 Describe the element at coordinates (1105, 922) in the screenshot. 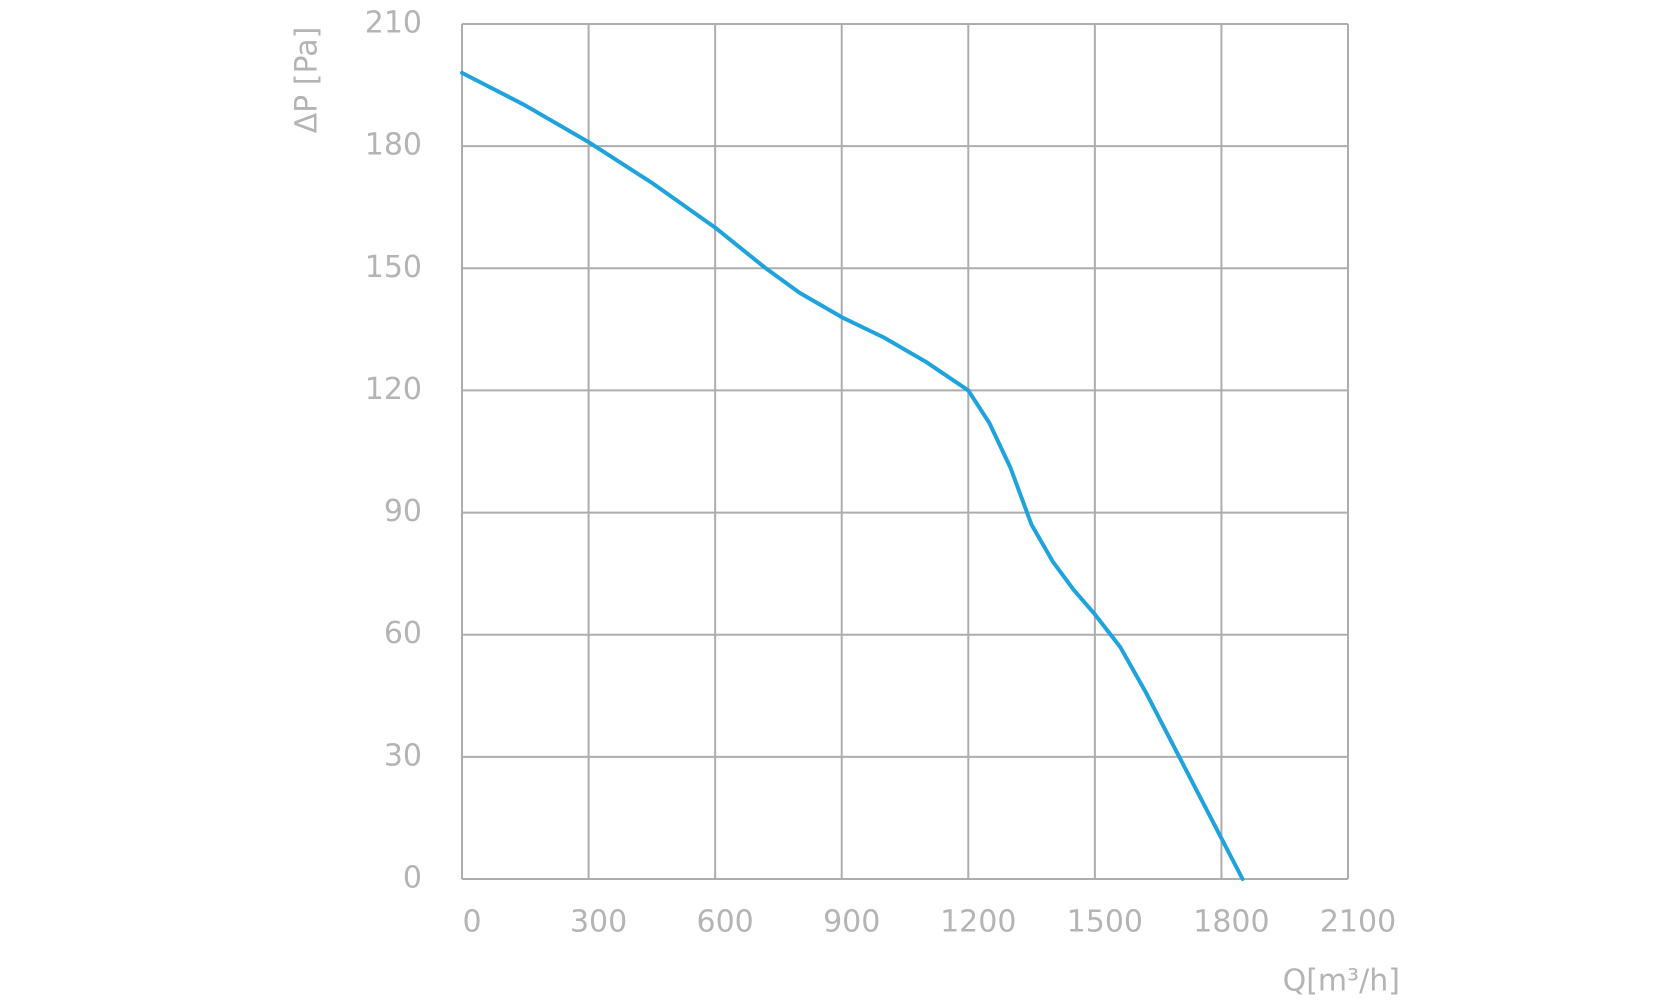

I see `x-tick-label: 1500` at that location.